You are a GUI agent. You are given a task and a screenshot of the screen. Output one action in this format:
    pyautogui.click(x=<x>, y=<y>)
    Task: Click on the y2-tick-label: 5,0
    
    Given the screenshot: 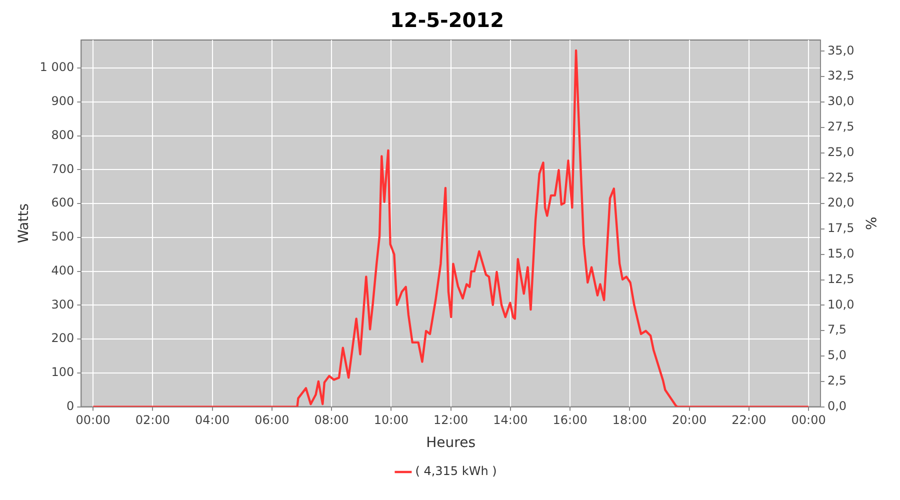 What is the action you would take?
    pyautogui.click(x=837, y=355)
    